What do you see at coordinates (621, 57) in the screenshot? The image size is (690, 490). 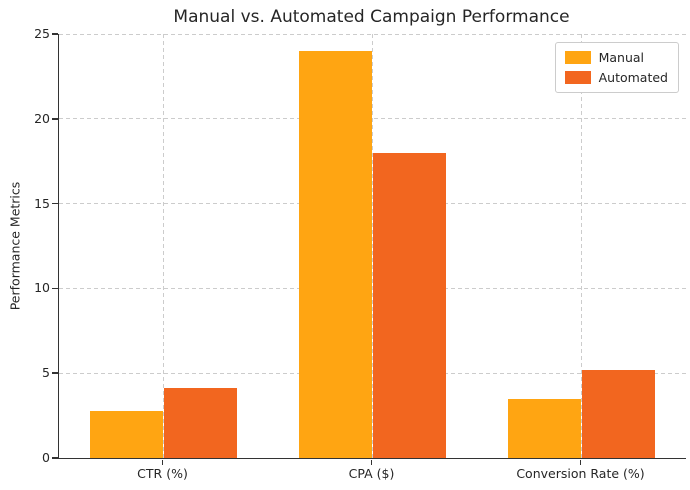 I see `legend-label-manual: Manual` at bounding box center [621, 57].